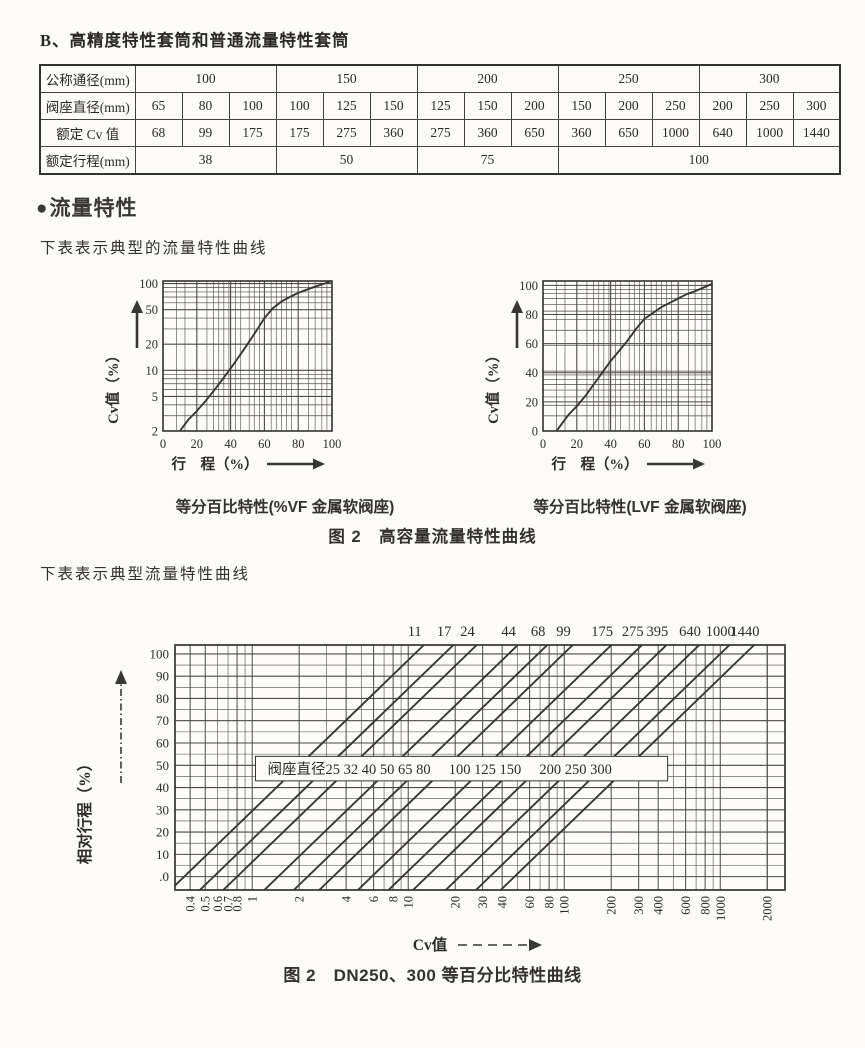 The width and height of the screenshot is (865, 1048). Describe the element at coordinates (87, 133) in the screenshot. I see `row-header-cell: 额定 Cv 值` at that location.